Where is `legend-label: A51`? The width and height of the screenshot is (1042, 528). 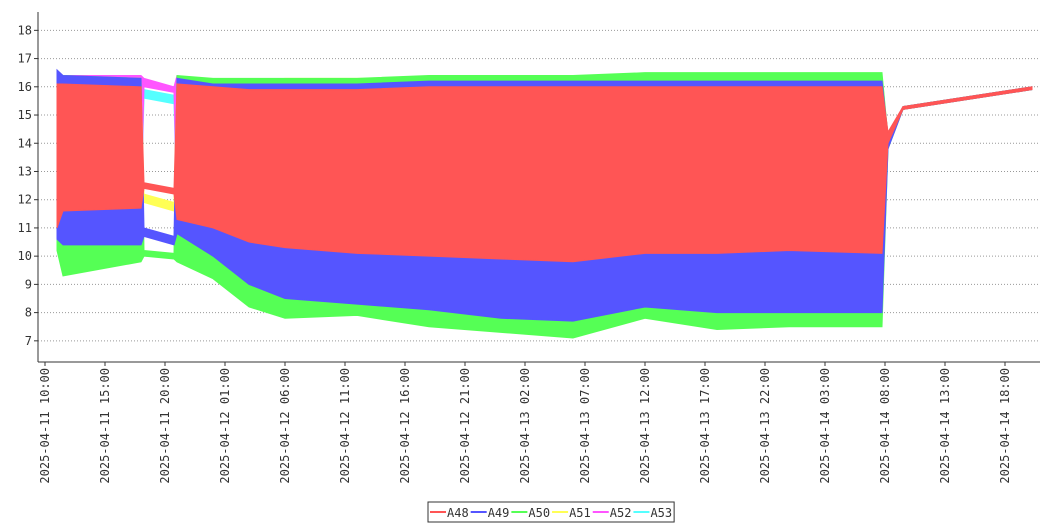 legend-label: A51 is located at coordinates (580, 513).